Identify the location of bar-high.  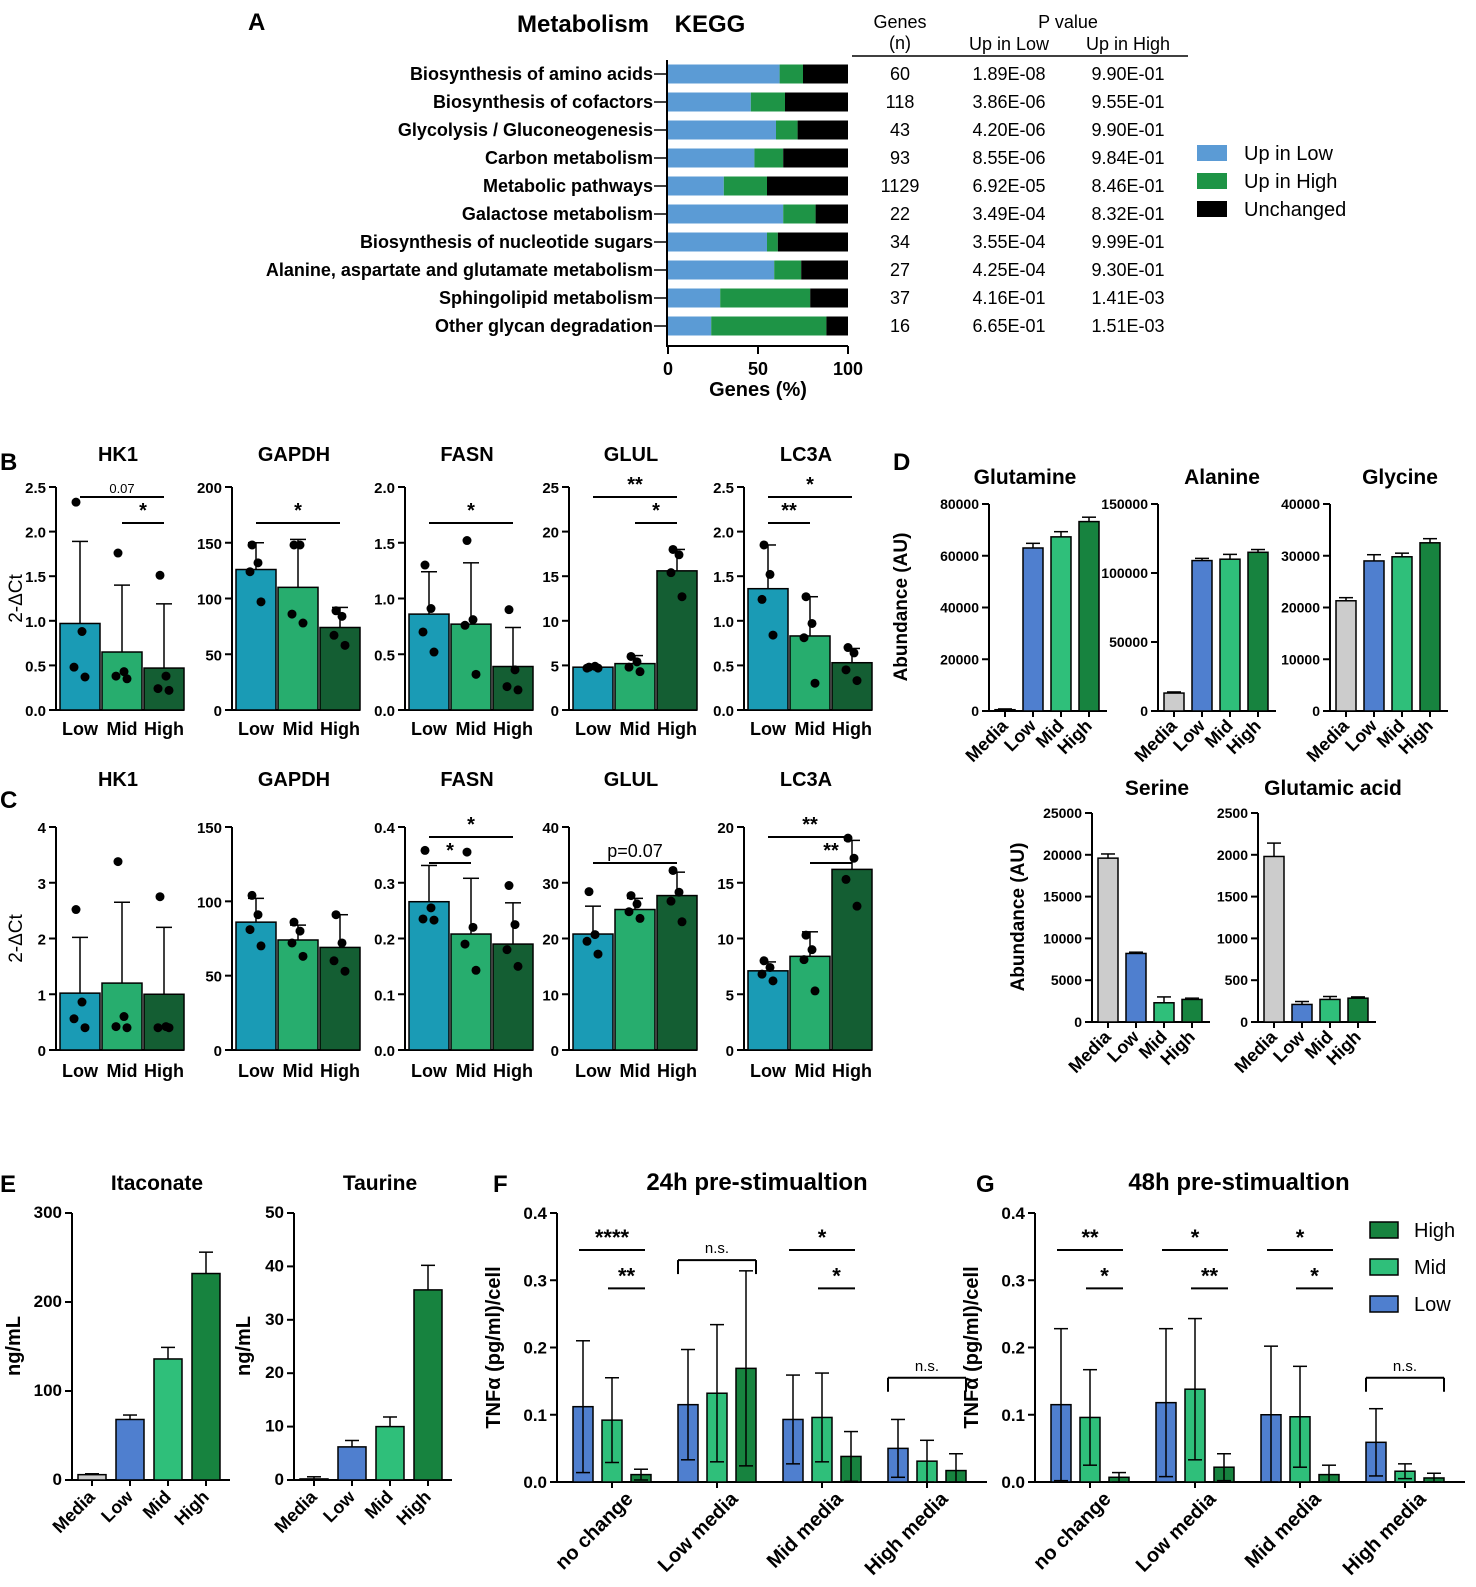
(852, 959).